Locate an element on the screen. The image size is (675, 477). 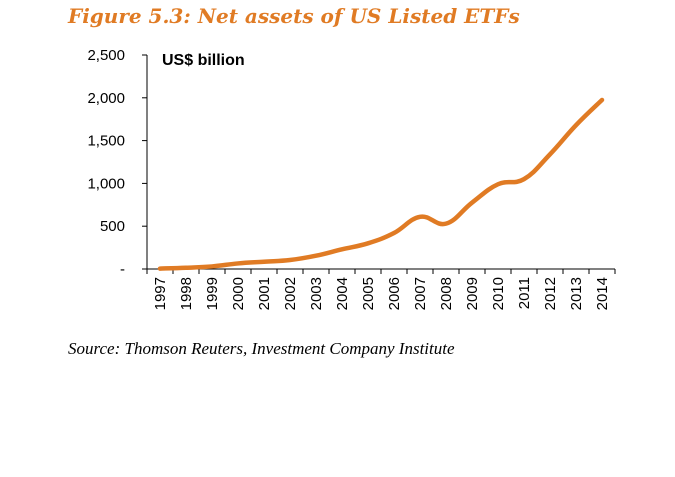
x-tick-label: 2002 is located at coordinates (290, 293).